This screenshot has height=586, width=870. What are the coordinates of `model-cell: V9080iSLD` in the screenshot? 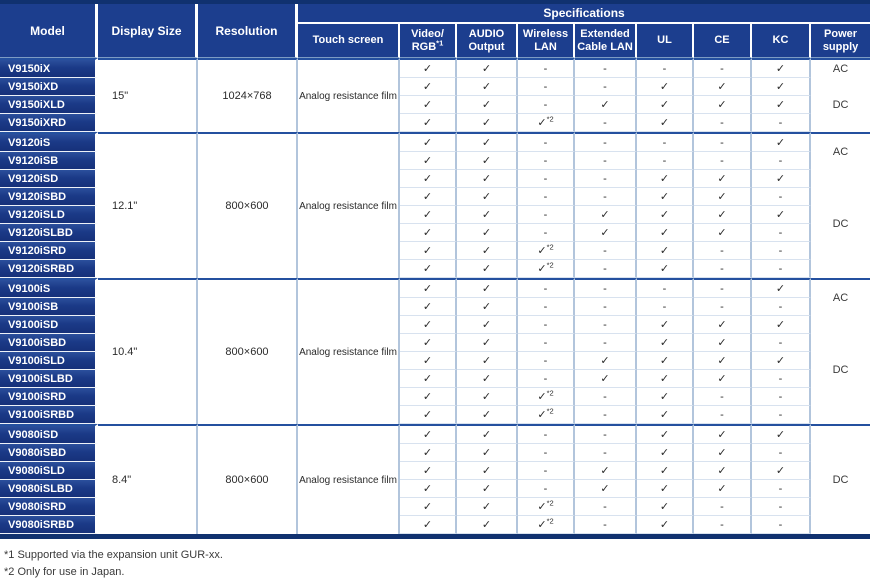 It's located at (49, 471).